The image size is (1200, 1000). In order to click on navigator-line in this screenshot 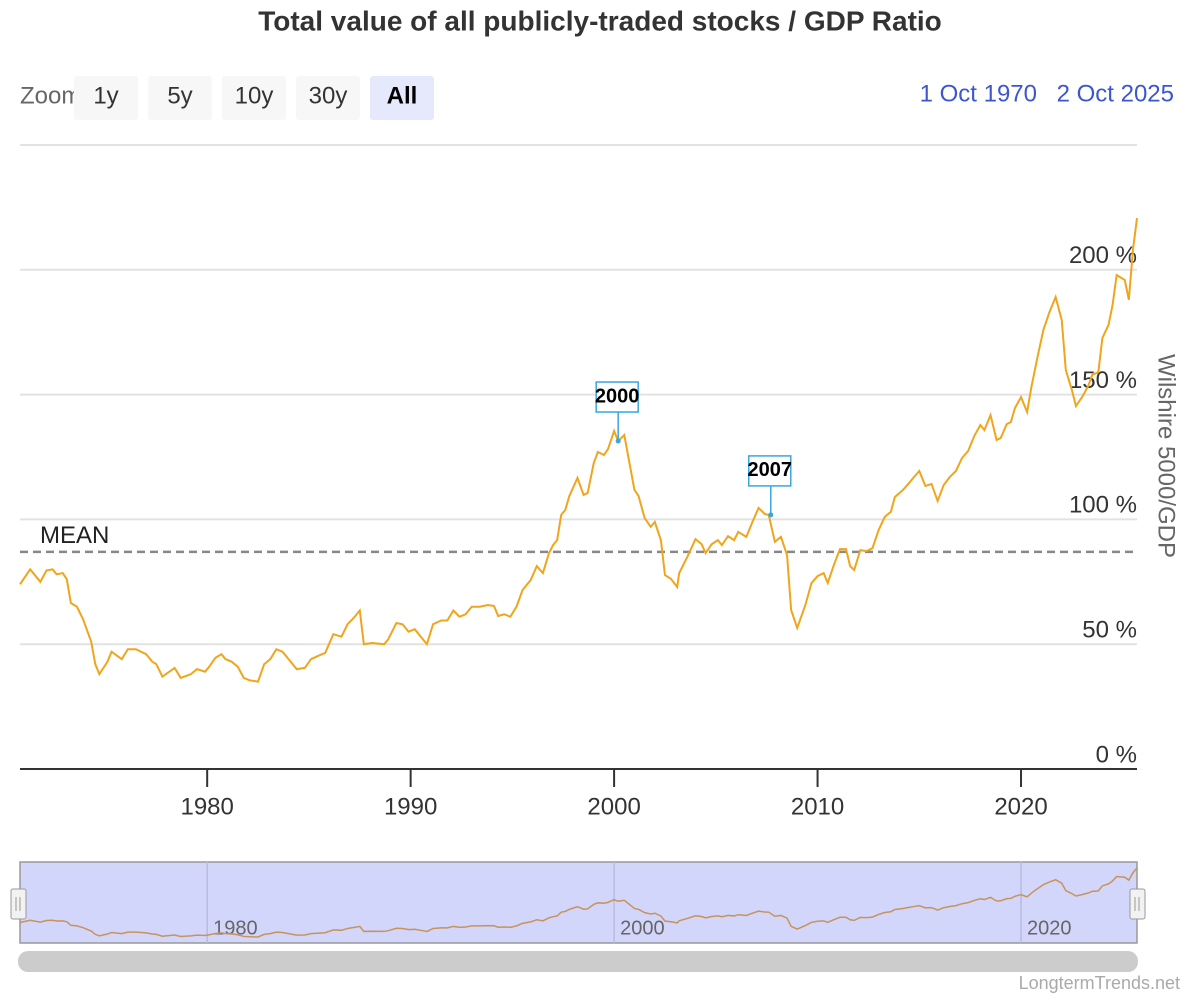, I will do `click(578, 902)`.